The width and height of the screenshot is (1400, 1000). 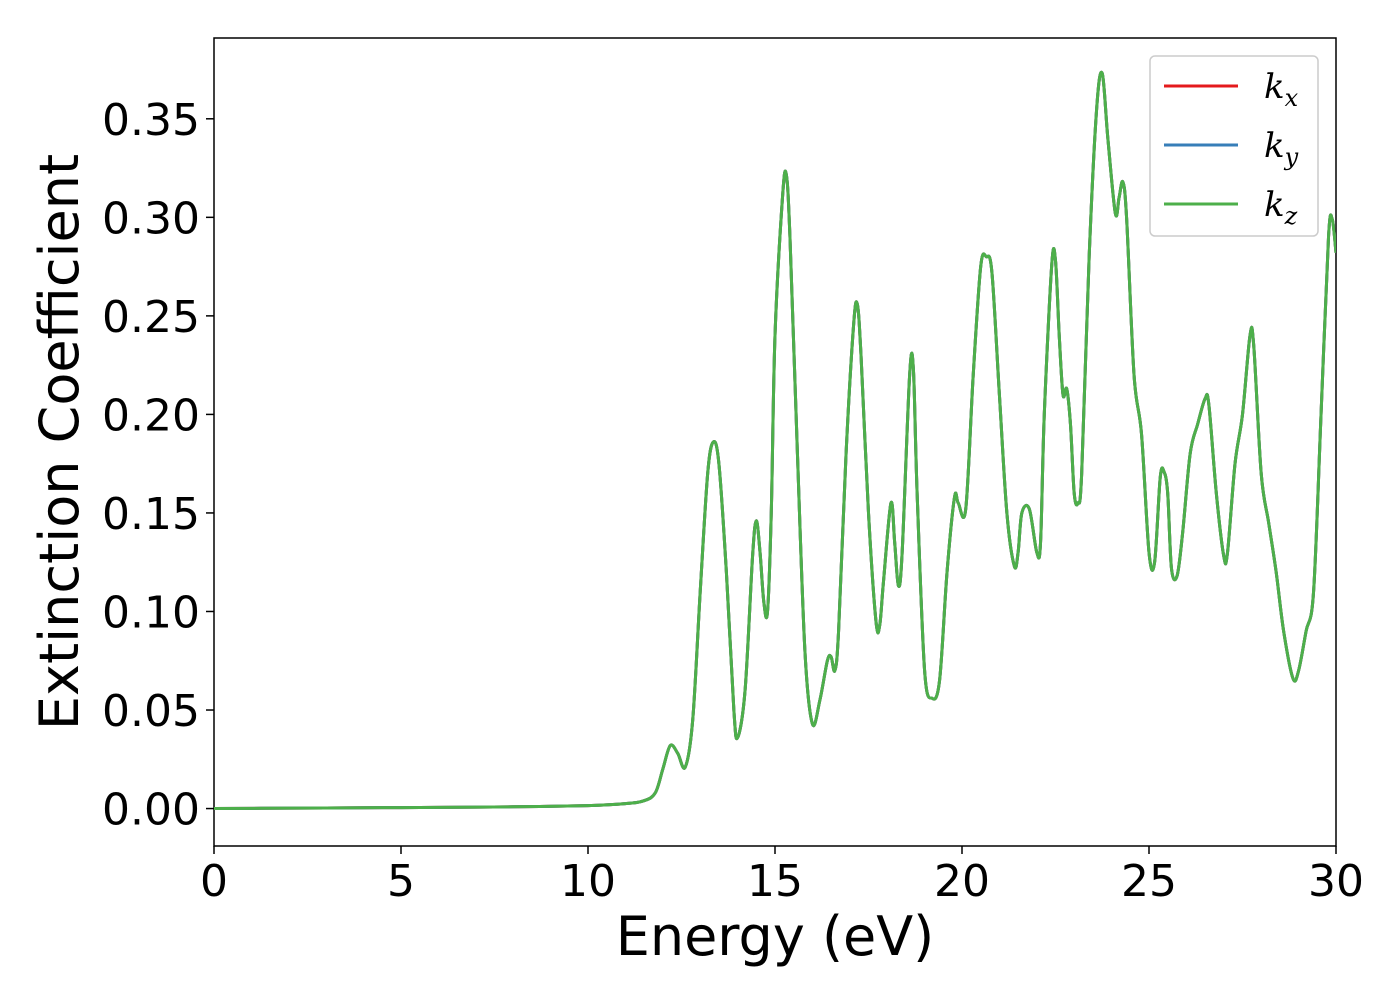 I want to click on x-axis-label: Energy (eV), so click(x=775, y=936).